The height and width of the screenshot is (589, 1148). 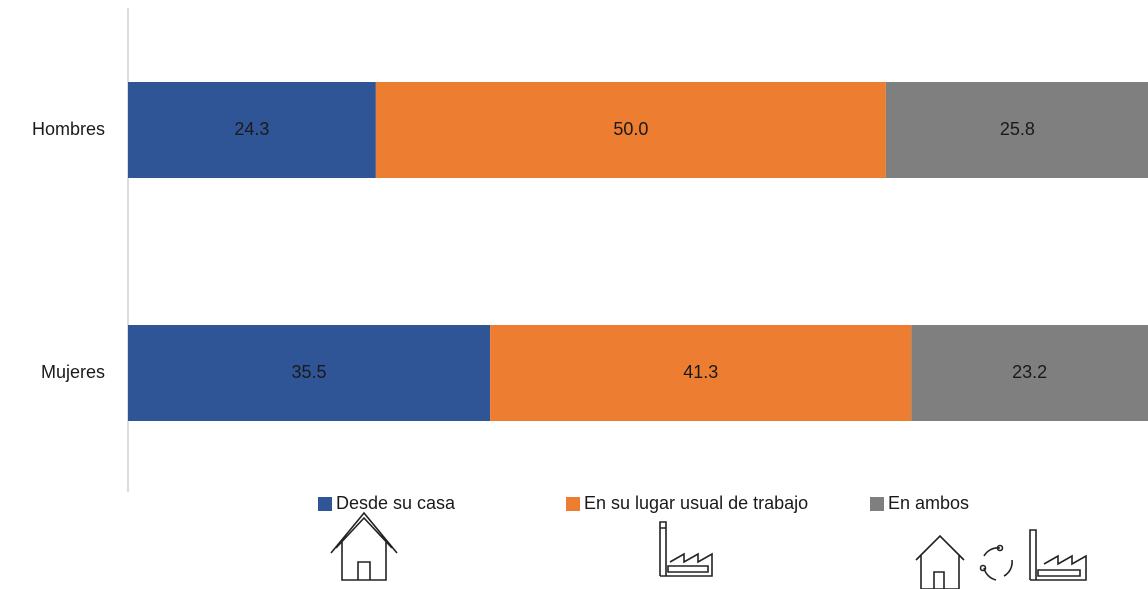 What do you see at coordinates (1001, 559) in the screenshot?
I see `icon-both` at bounding box center [1001, 559].